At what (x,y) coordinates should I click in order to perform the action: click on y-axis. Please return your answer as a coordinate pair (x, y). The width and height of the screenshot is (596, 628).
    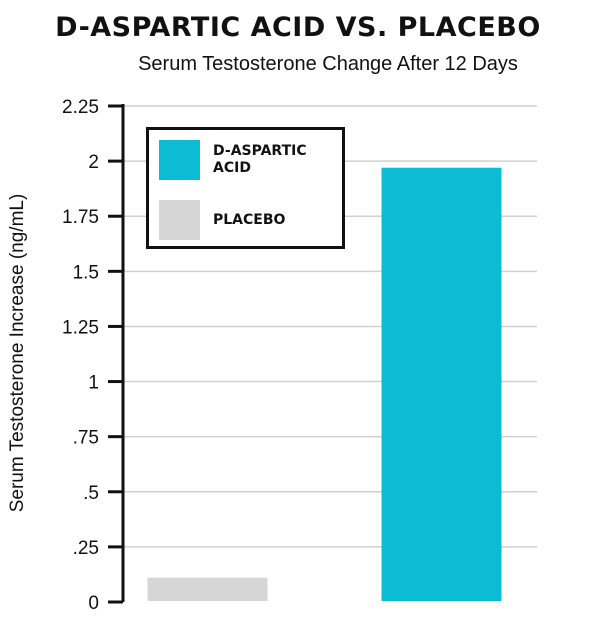
    Looking at the image, I should click on (116, 354).